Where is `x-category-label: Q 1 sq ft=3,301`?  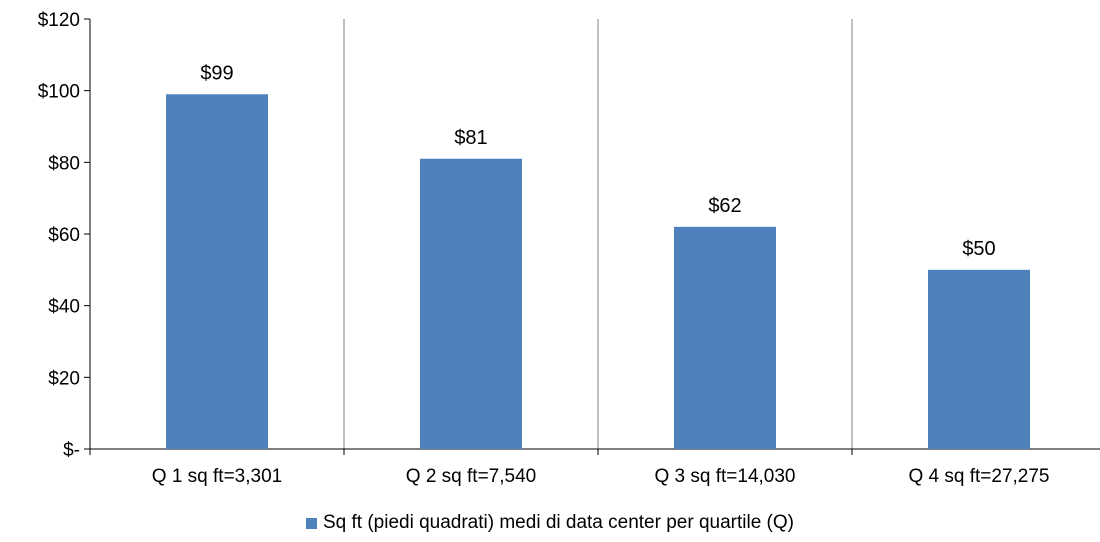 x-category-label: Q 1 sq ft=3,301 is located at coordinates (217, 476).